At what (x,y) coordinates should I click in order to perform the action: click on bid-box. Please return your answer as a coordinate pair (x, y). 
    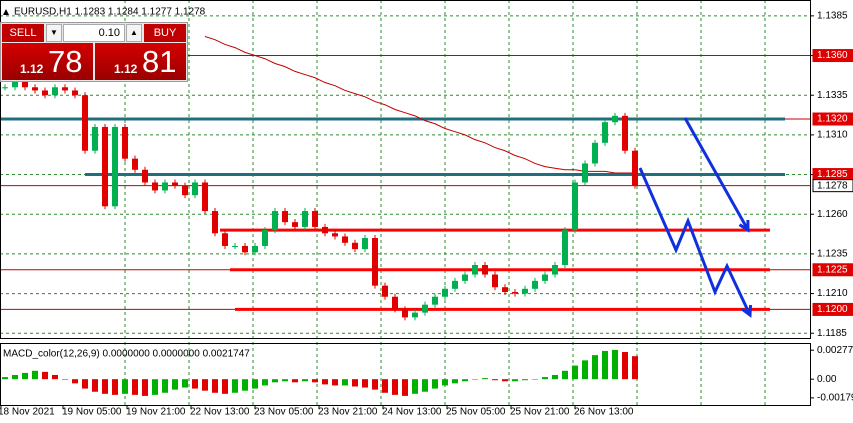
    Looking at the image, I should click on (47, 61).